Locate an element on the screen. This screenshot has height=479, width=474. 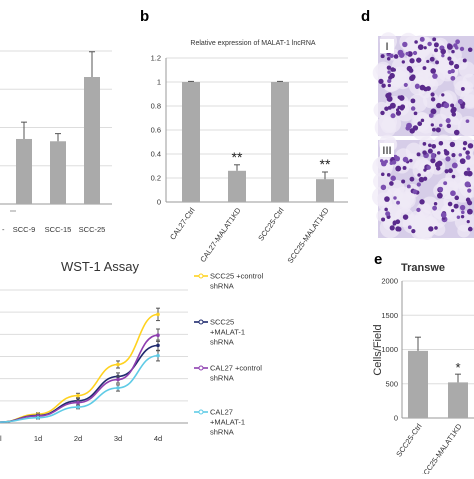
tick-label: 3d is located at coordinates (118, 438).